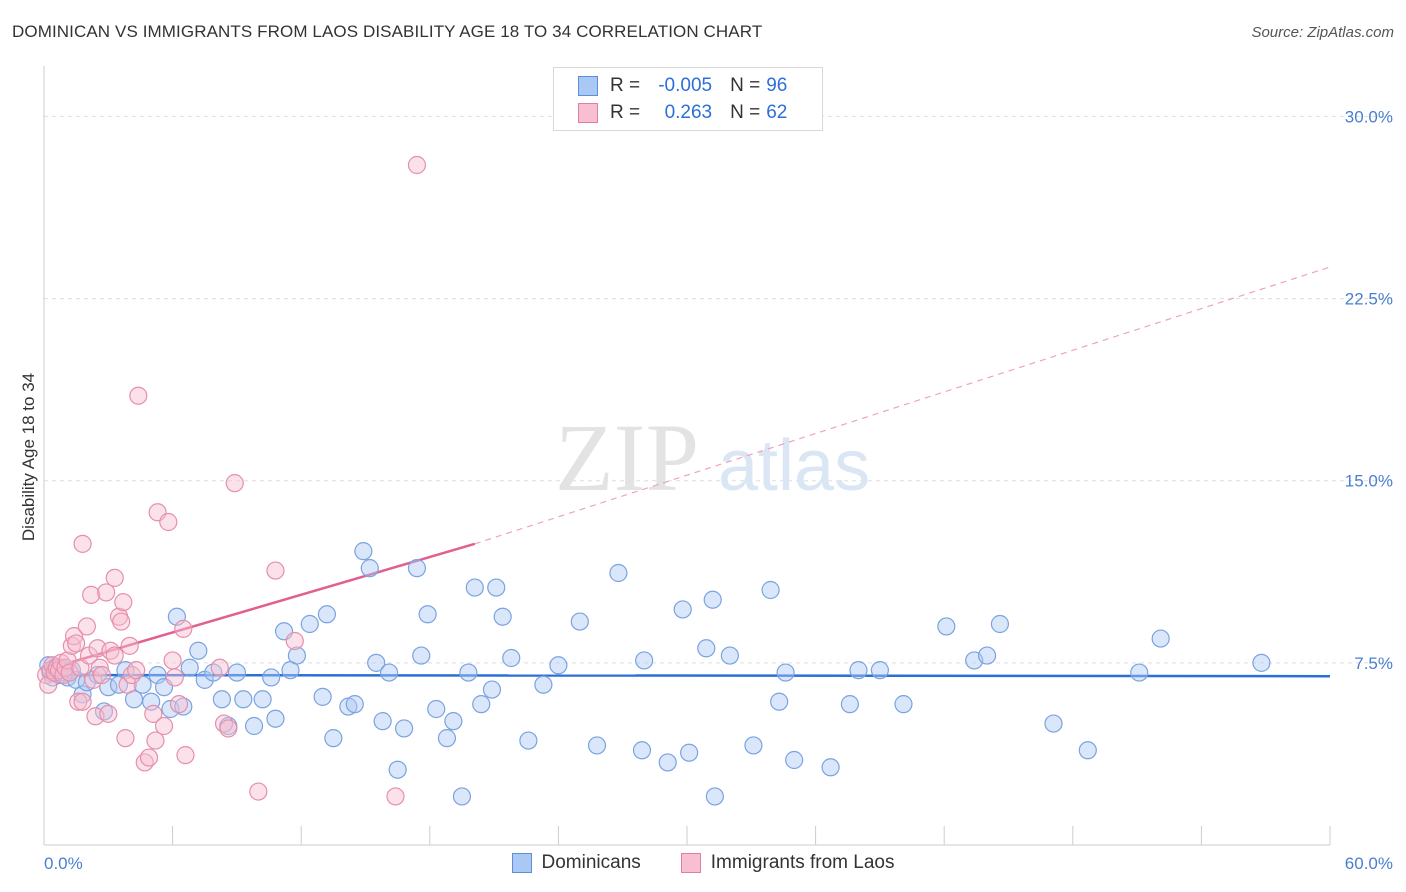 The image size is (1406, 892). What do you see at coordinates (1322, 32) in the screenshot?
I see `source-label: Source: ZipAtlas.com` at bounding box center [1322, 32].